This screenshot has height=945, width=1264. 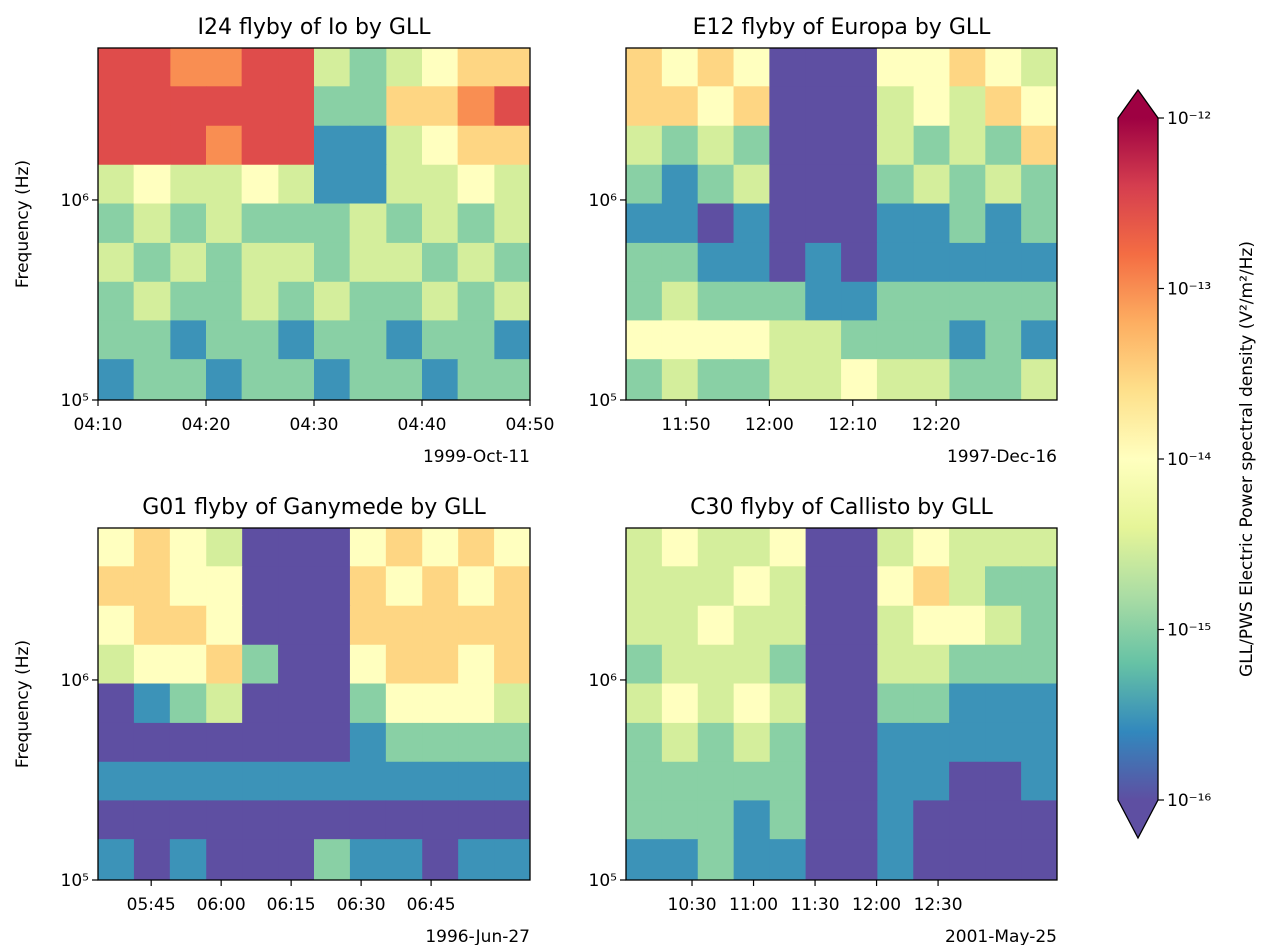 What do you see at coordinates (1002, 457) in the screenshot?
I see `date-label: 1997-Dec-16` at bounding box center [1002, 457].